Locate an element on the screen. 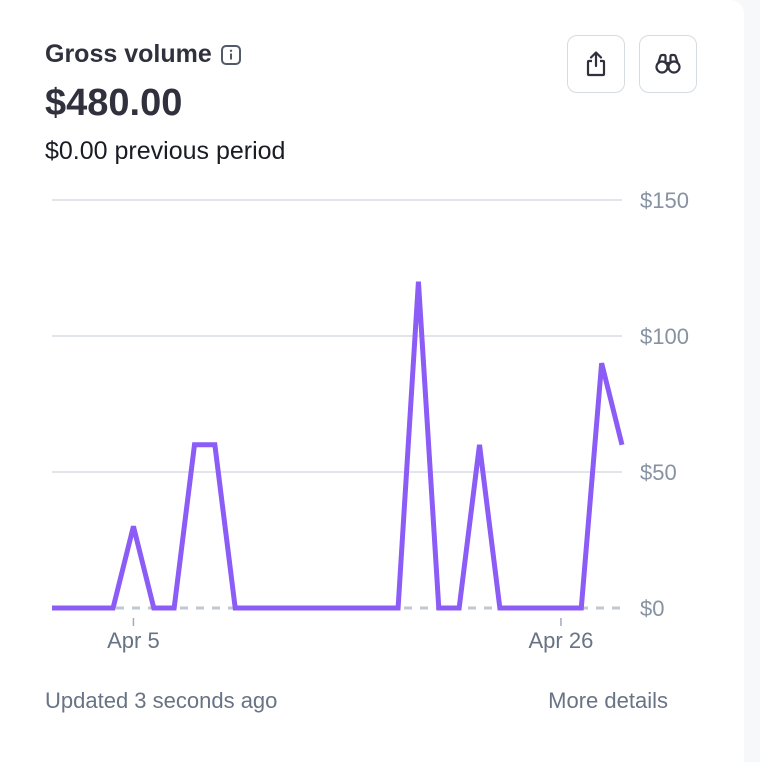 This screenshot has height=762, width=764. previous-period-text: $0.00 previous period is located at coordinates (165, 151).